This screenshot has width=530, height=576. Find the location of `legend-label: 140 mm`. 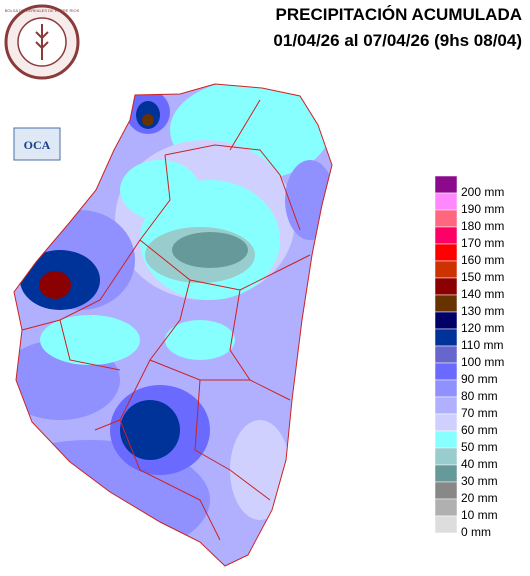

legend-label: 140 mm is located at coordinates (482, 294).